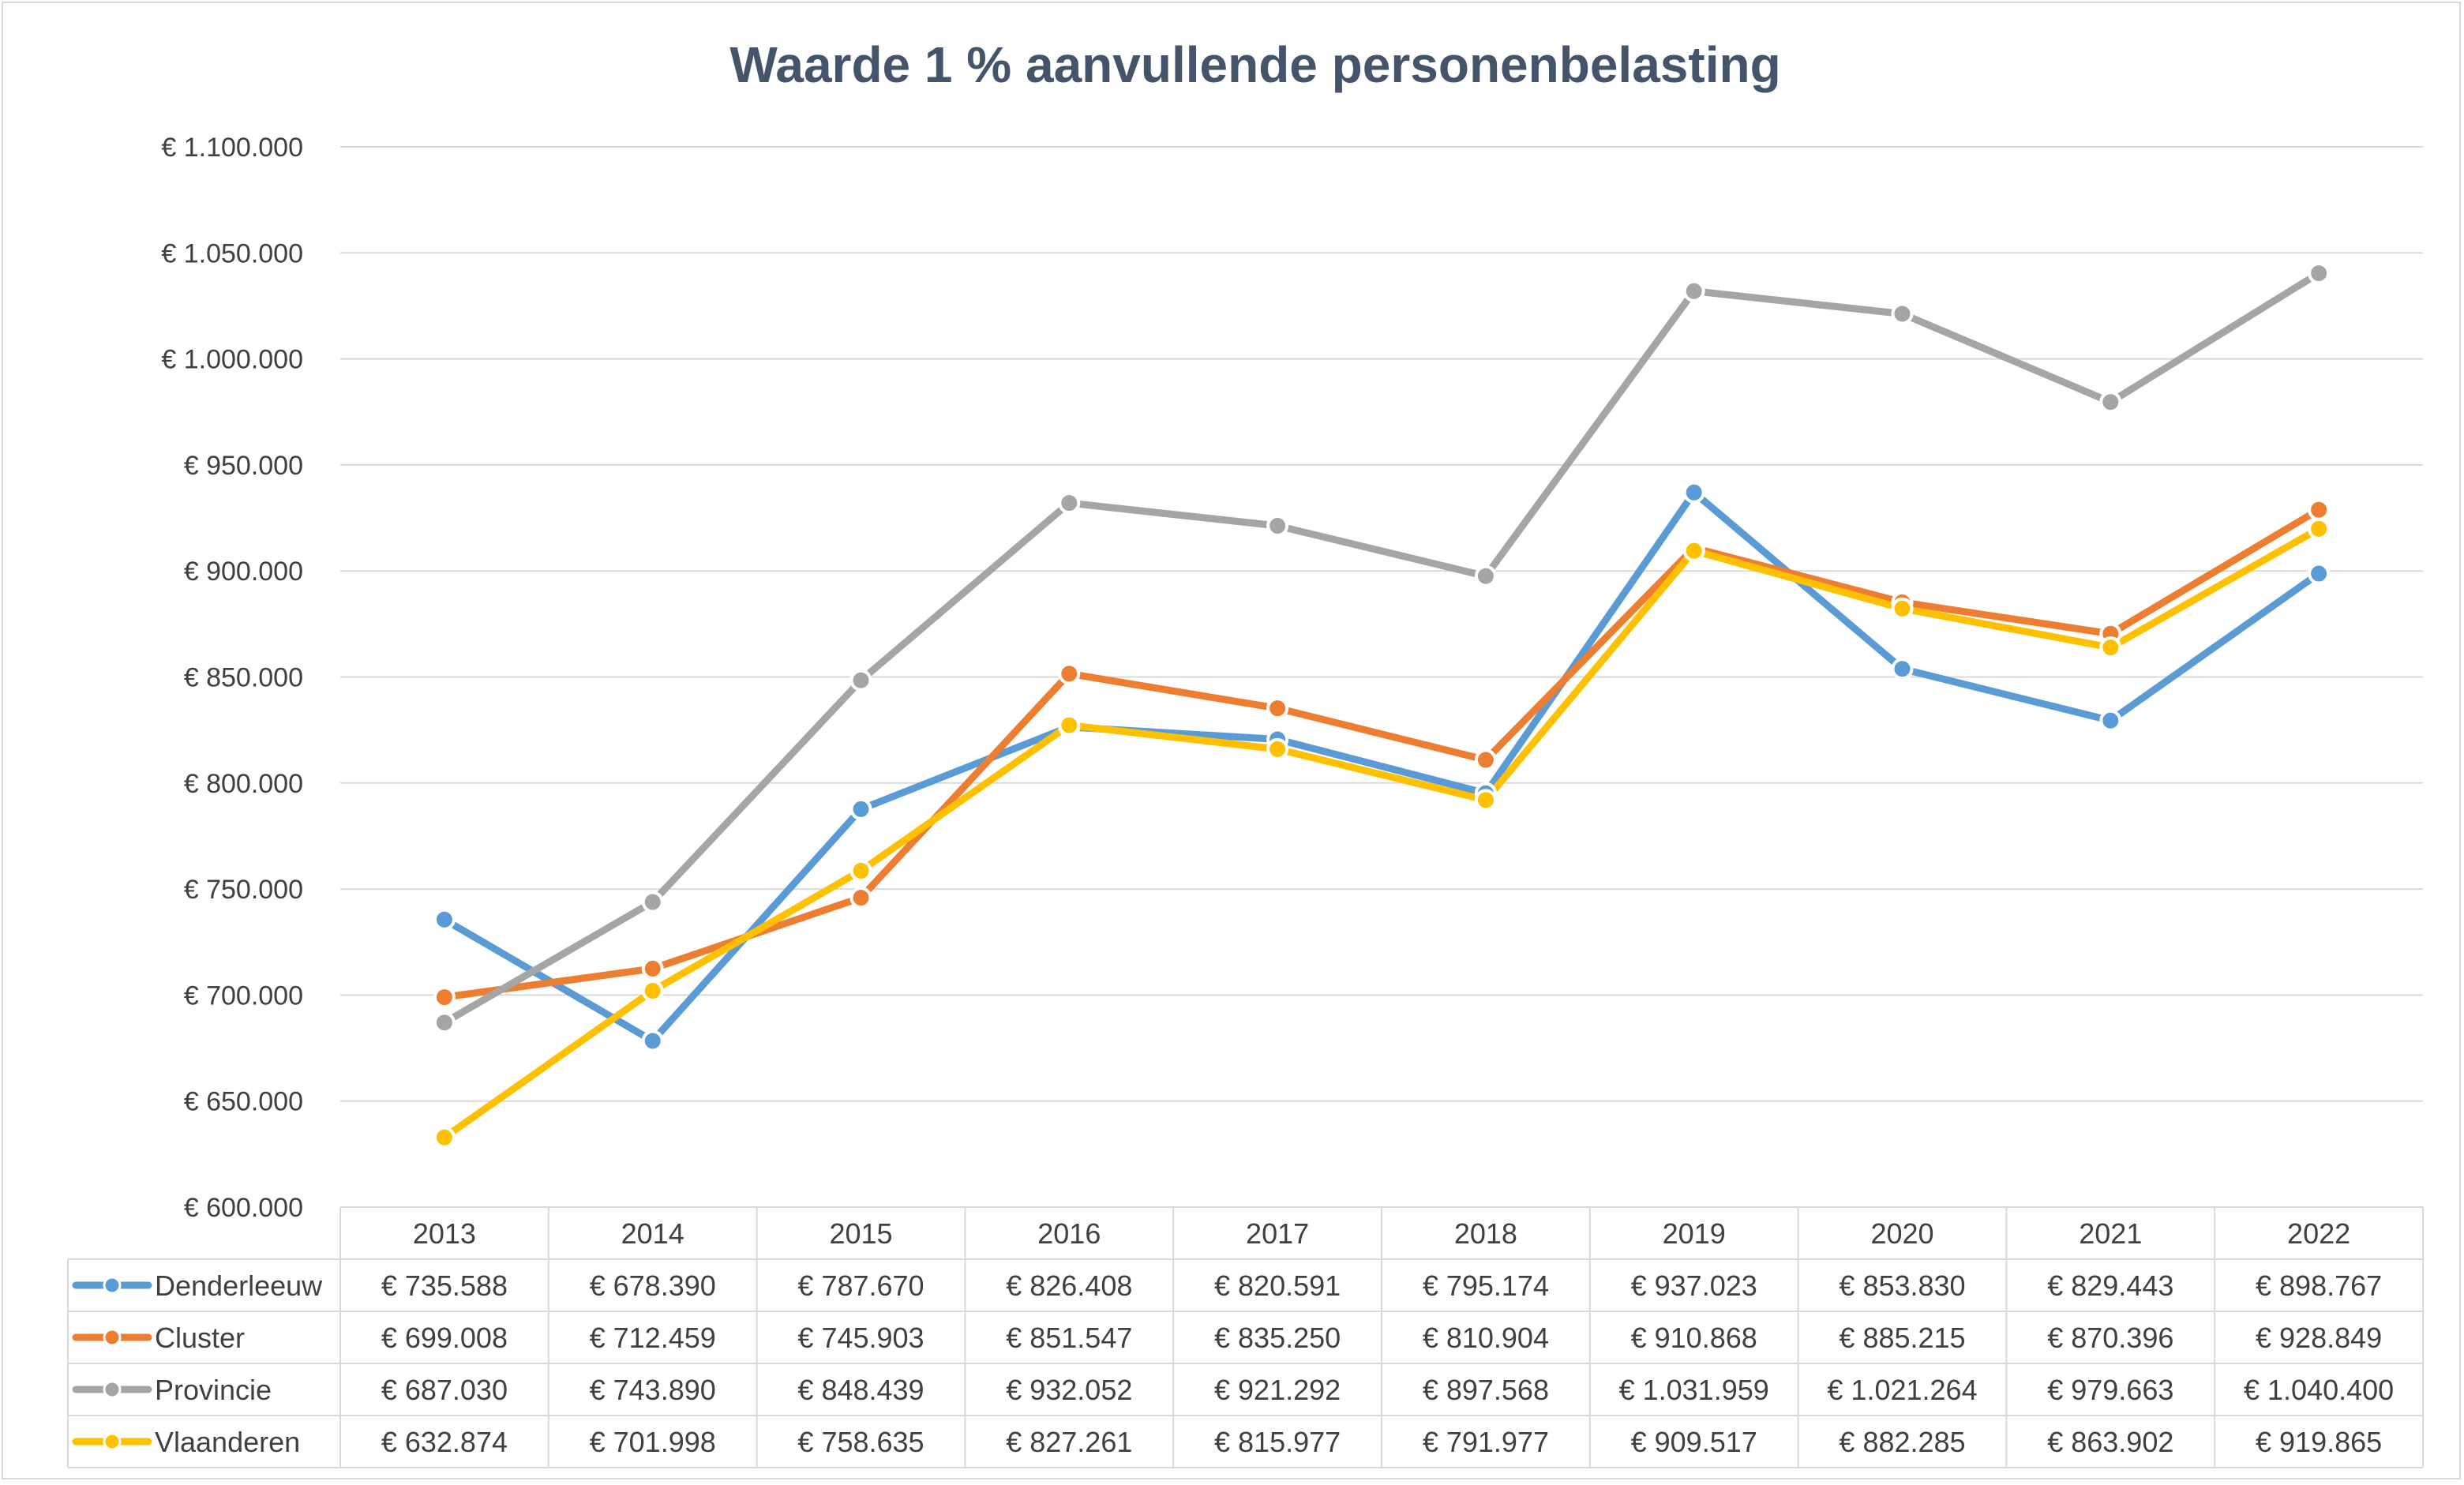  What do you see at coordinates (2110, 1390) in the screenshot?
I see `table-cell: € 979.663` at bounding box center [2110, 1390].